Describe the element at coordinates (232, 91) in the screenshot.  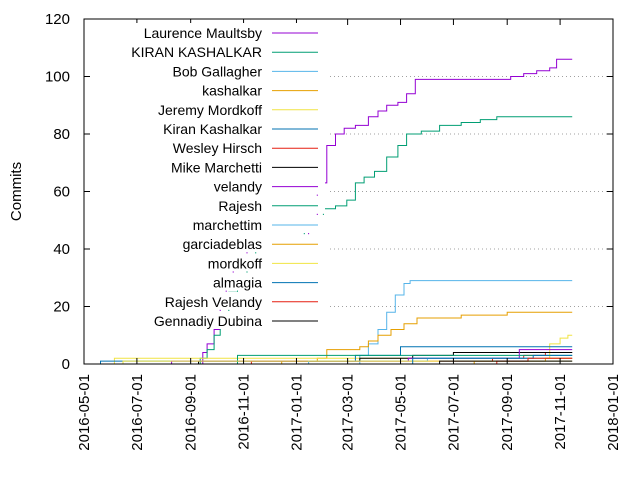
I see `legend-label: kashalkar` at that location.